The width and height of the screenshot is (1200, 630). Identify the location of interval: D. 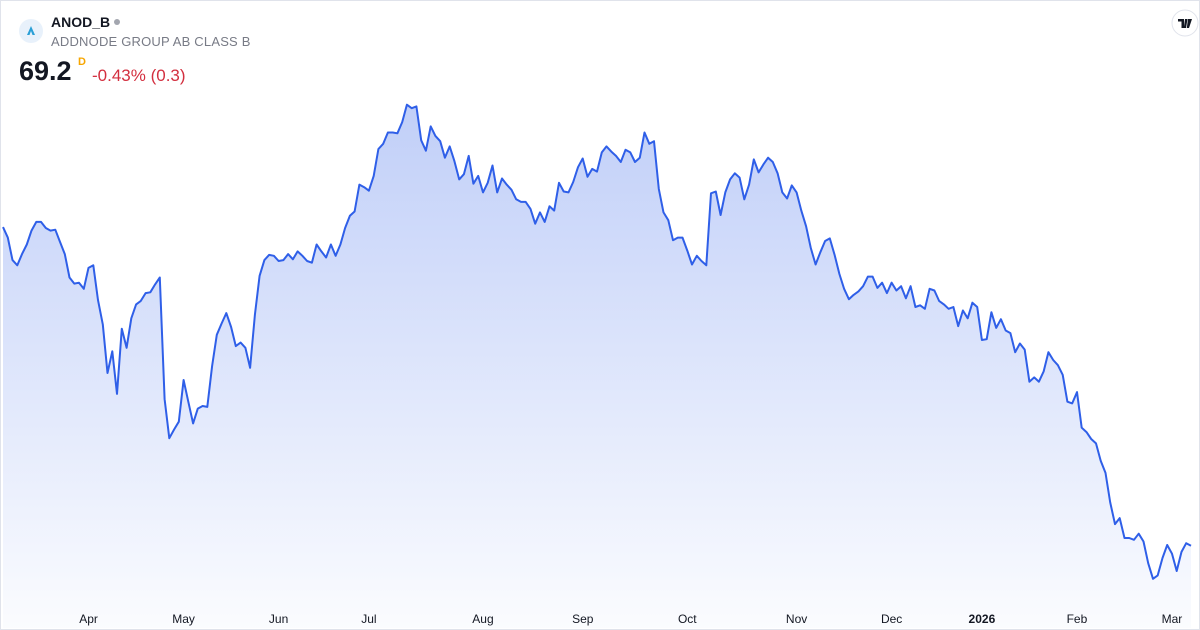
(82, 62).